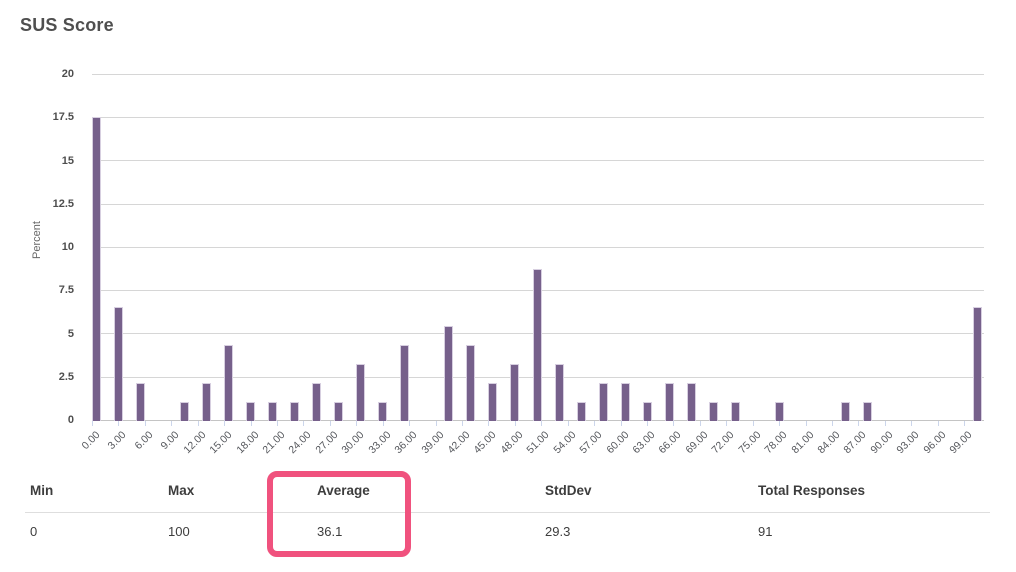  Describe the element at coordinates (343, 490) in the screenshot. I see `stat-header-average: Average` at that location.